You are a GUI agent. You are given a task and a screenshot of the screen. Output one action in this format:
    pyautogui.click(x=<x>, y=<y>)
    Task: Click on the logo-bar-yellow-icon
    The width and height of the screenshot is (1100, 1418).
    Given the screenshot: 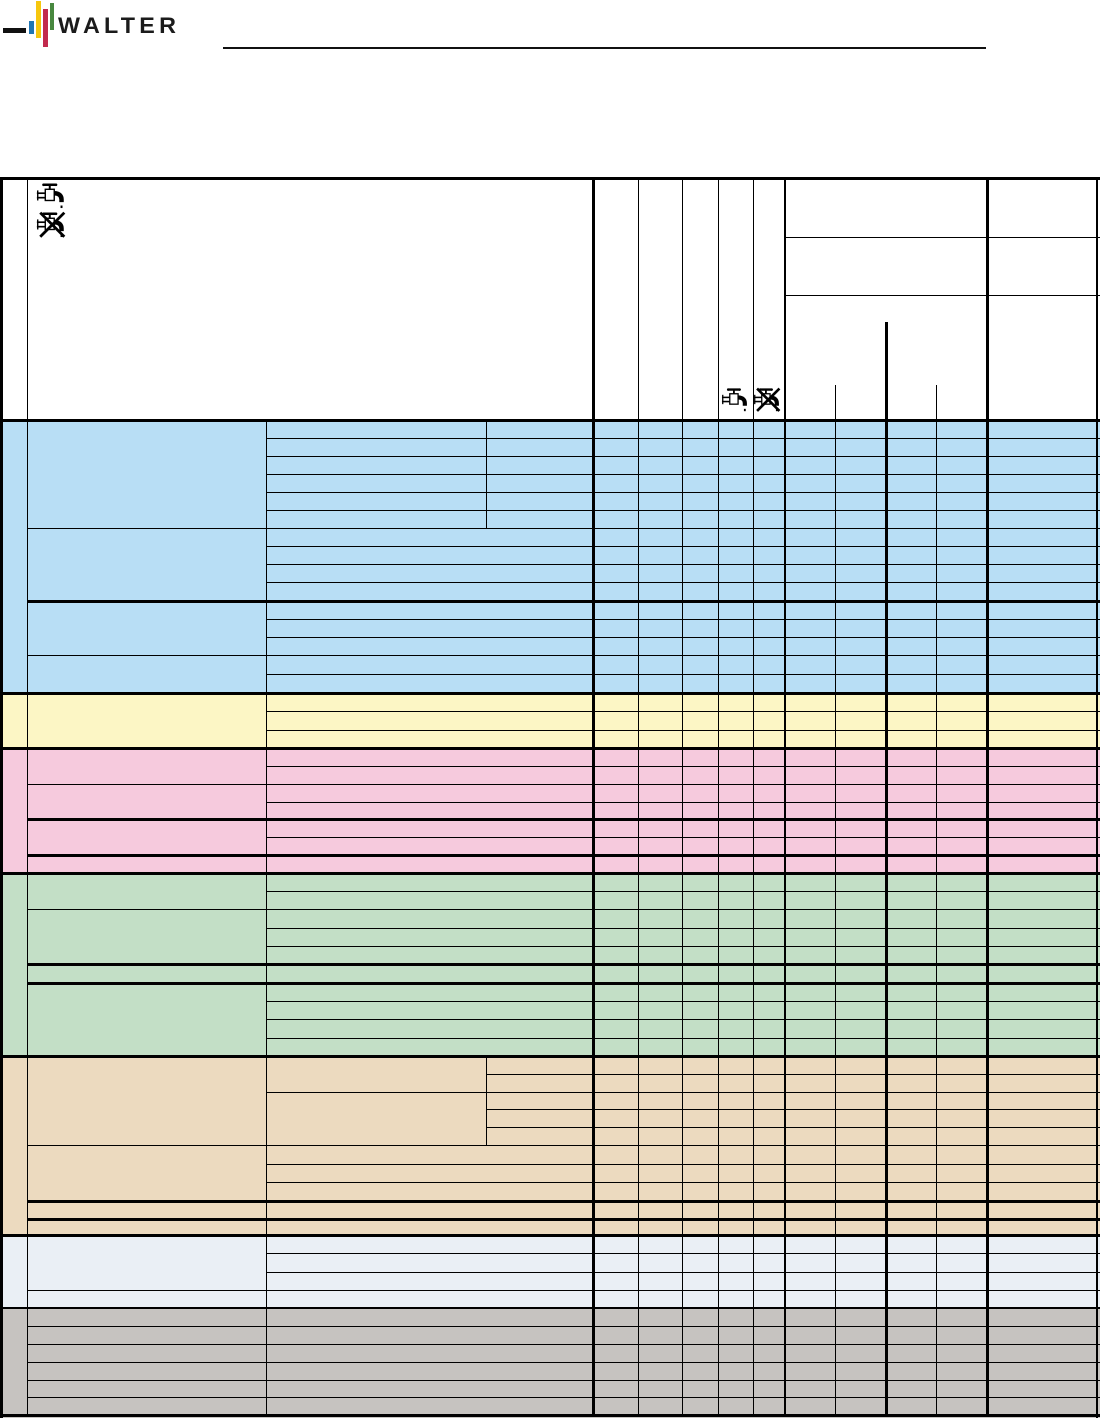 What is the action you would take?
    pyautogui.click(x=38, y=19)
    